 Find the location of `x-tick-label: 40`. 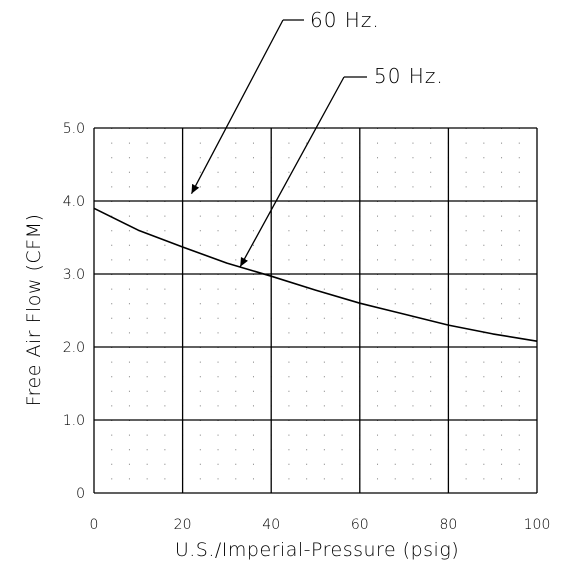

x-tick-label: 40 is located at coordinates (271, 525).